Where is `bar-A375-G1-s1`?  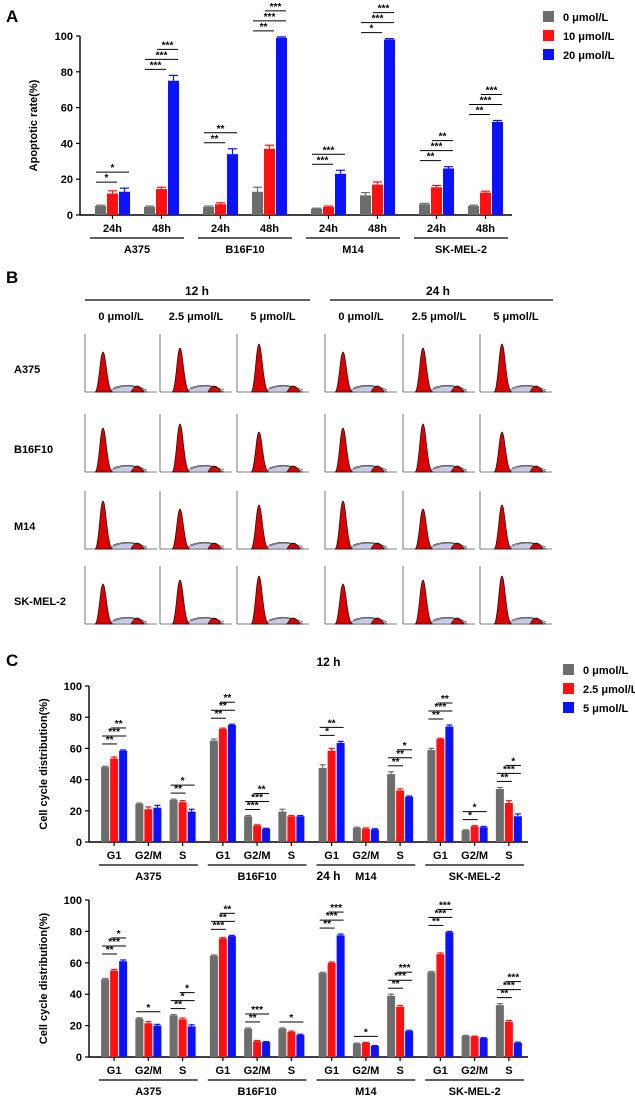 bar-A375-G1-s1 is located at coordinates (114, 1013).